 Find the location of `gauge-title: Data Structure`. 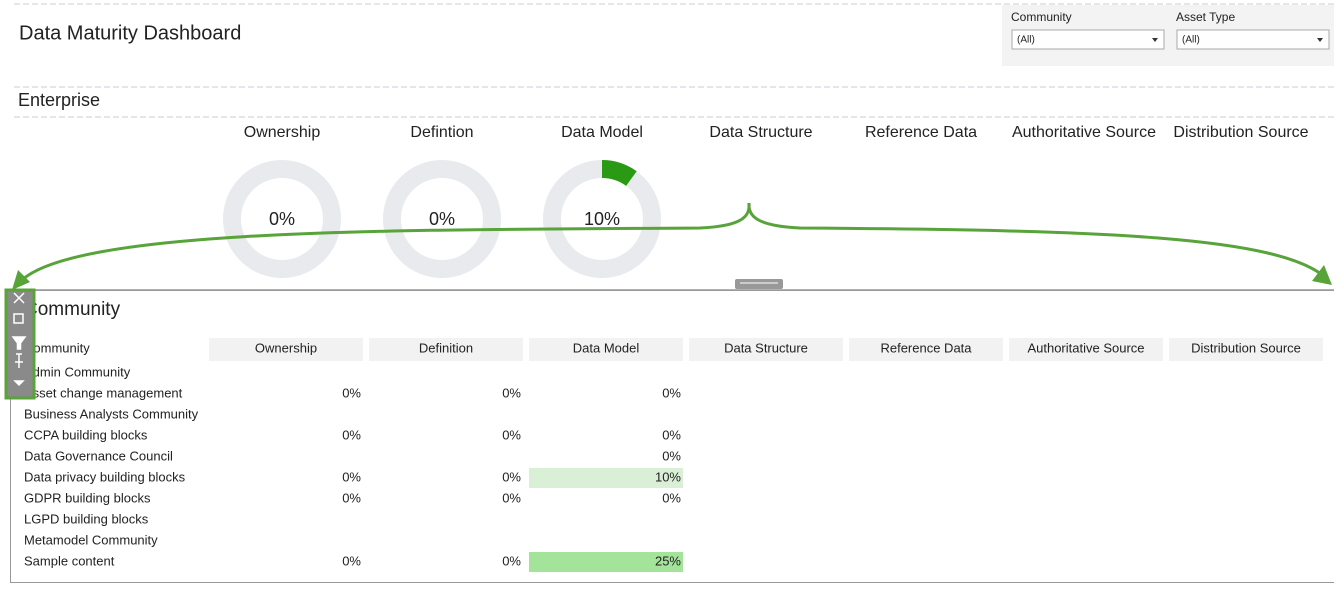

gauge-title: Data Structure is located at coordinates (760, 132).